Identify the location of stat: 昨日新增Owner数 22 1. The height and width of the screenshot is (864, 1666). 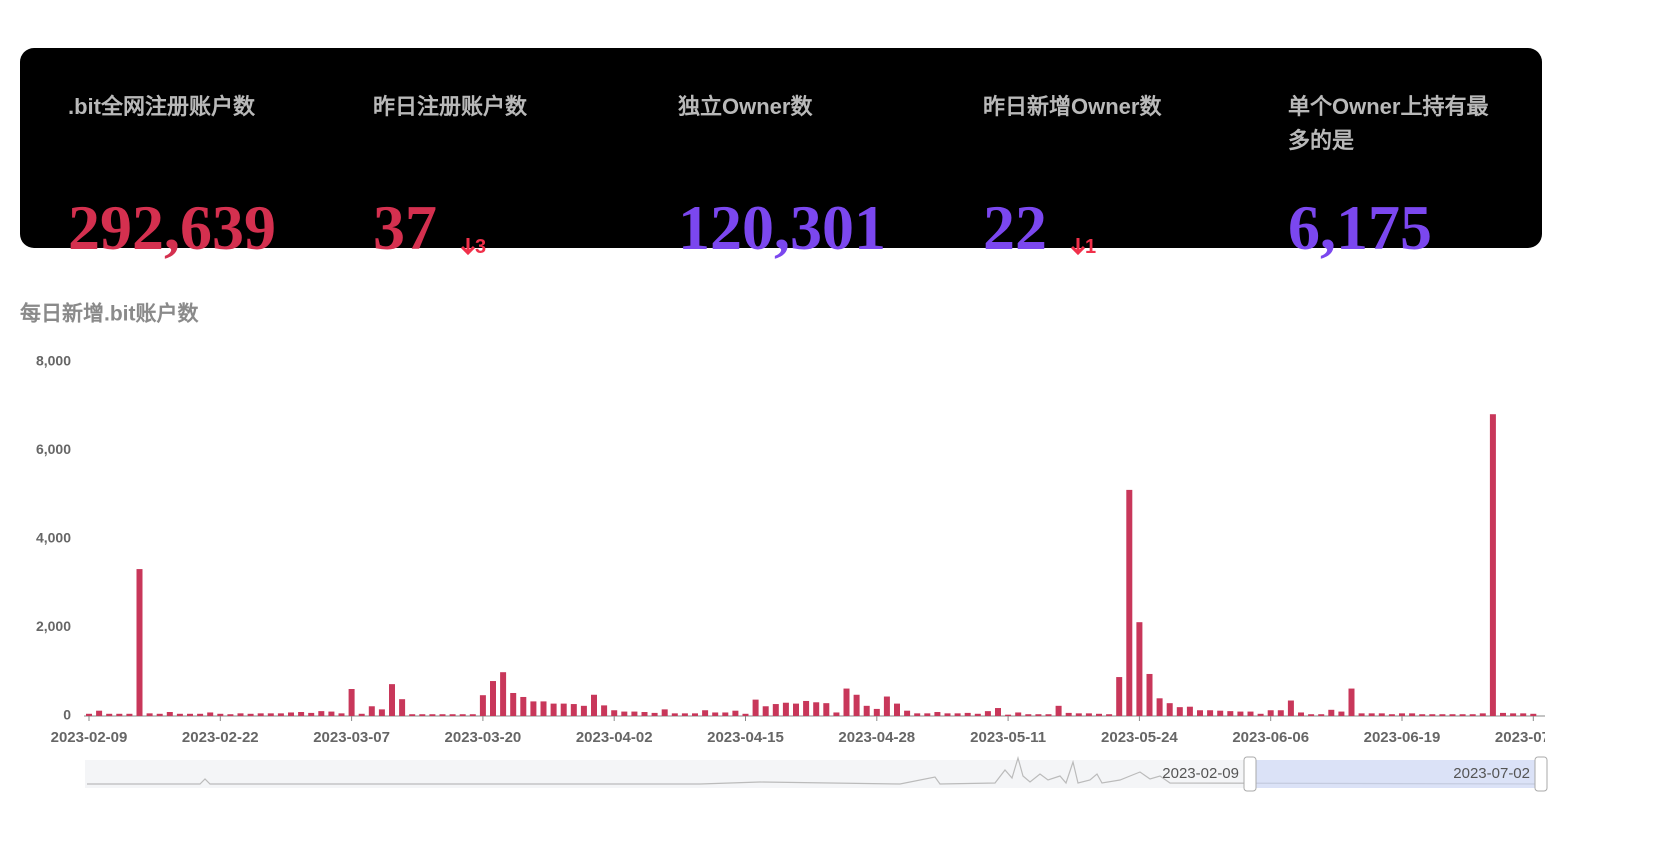
(1103, 175).